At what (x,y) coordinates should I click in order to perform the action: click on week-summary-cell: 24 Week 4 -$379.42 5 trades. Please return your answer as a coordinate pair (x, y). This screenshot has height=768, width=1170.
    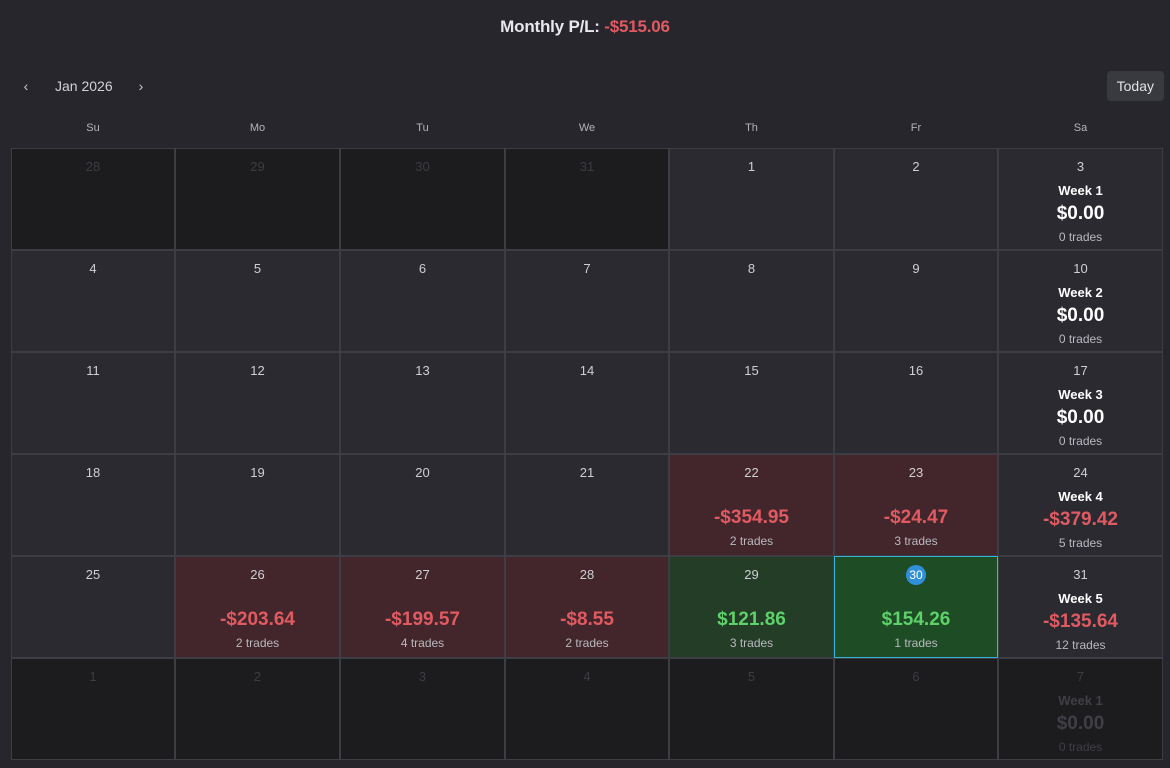
    Looking at the image, I should click on (1080, 505).